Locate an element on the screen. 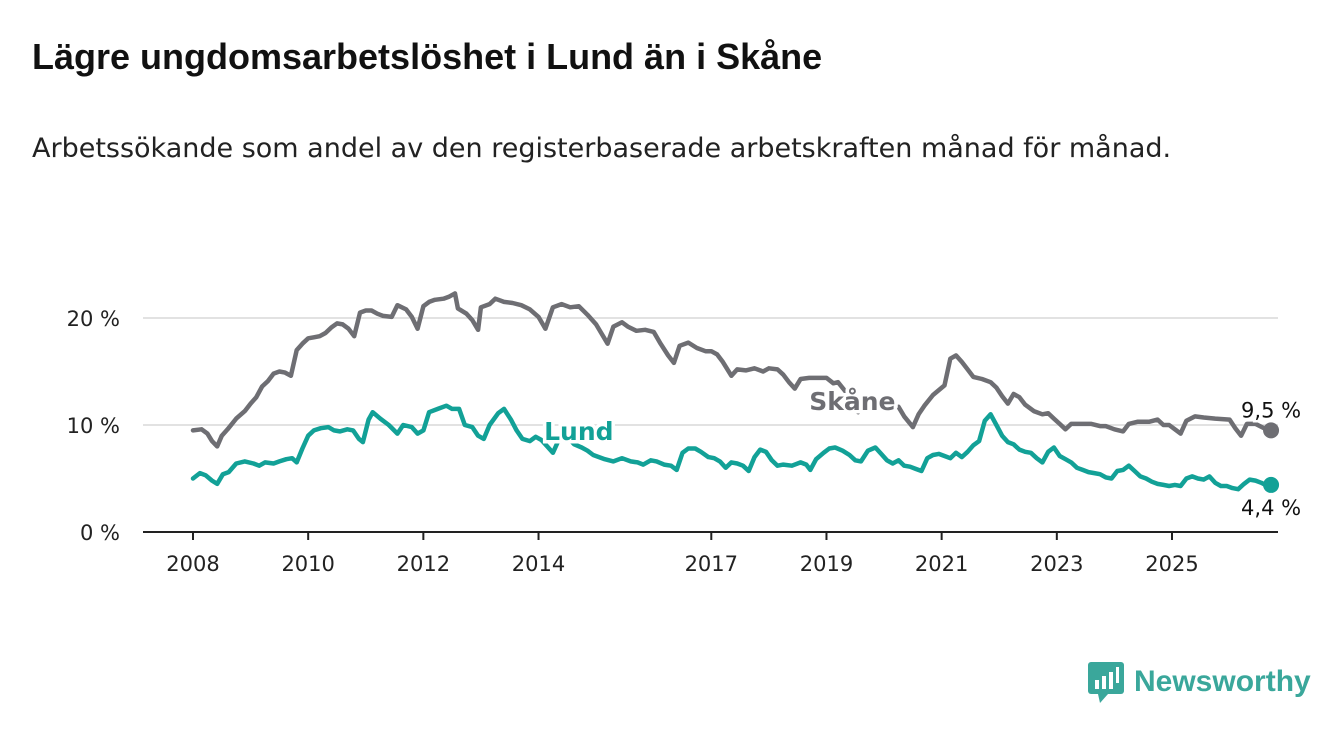  y-tick-label: 20 % is located at coordinates (93, 319).